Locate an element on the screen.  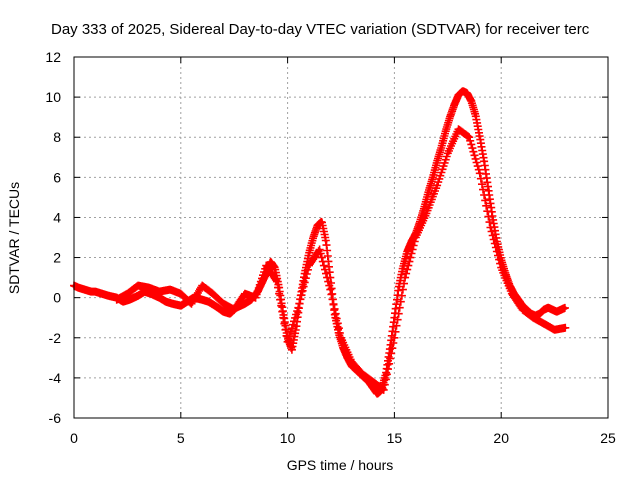
y-tick-label: 6 is located at coordinates (57, 177).